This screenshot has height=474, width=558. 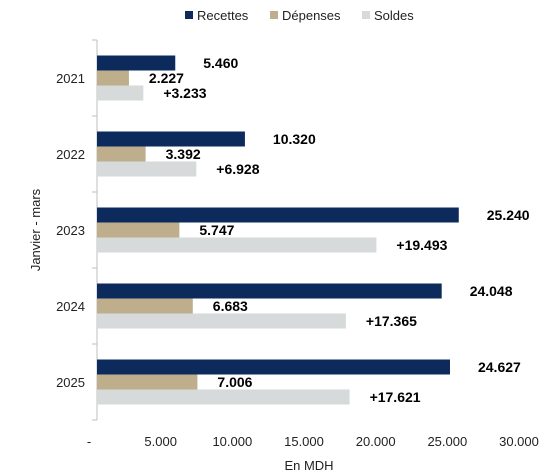 I want to click on y-axis-title: Janvier - mars, so click(x=35, y=229).